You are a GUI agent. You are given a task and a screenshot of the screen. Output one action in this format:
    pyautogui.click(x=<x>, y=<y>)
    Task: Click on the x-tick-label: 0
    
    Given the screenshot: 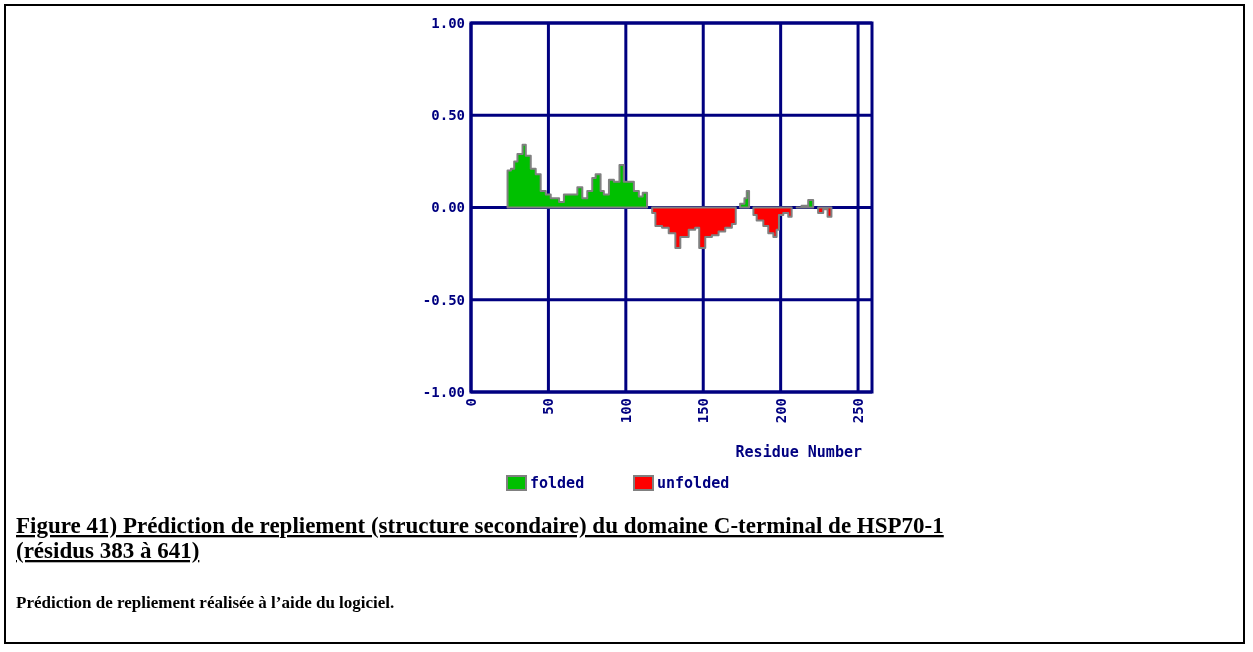 What is the action you would take?
    pyautogui.click(x=470, y=402)
    